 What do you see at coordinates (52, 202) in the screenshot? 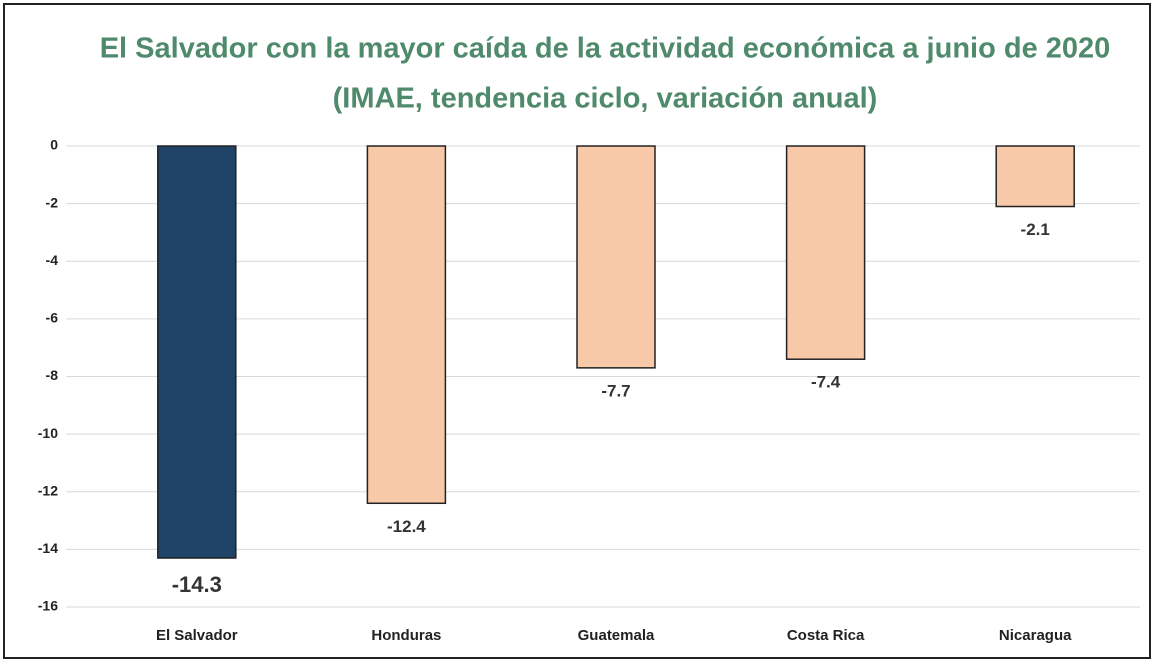
I see `y-tick-label: -2` at bounding box center [52, 202].